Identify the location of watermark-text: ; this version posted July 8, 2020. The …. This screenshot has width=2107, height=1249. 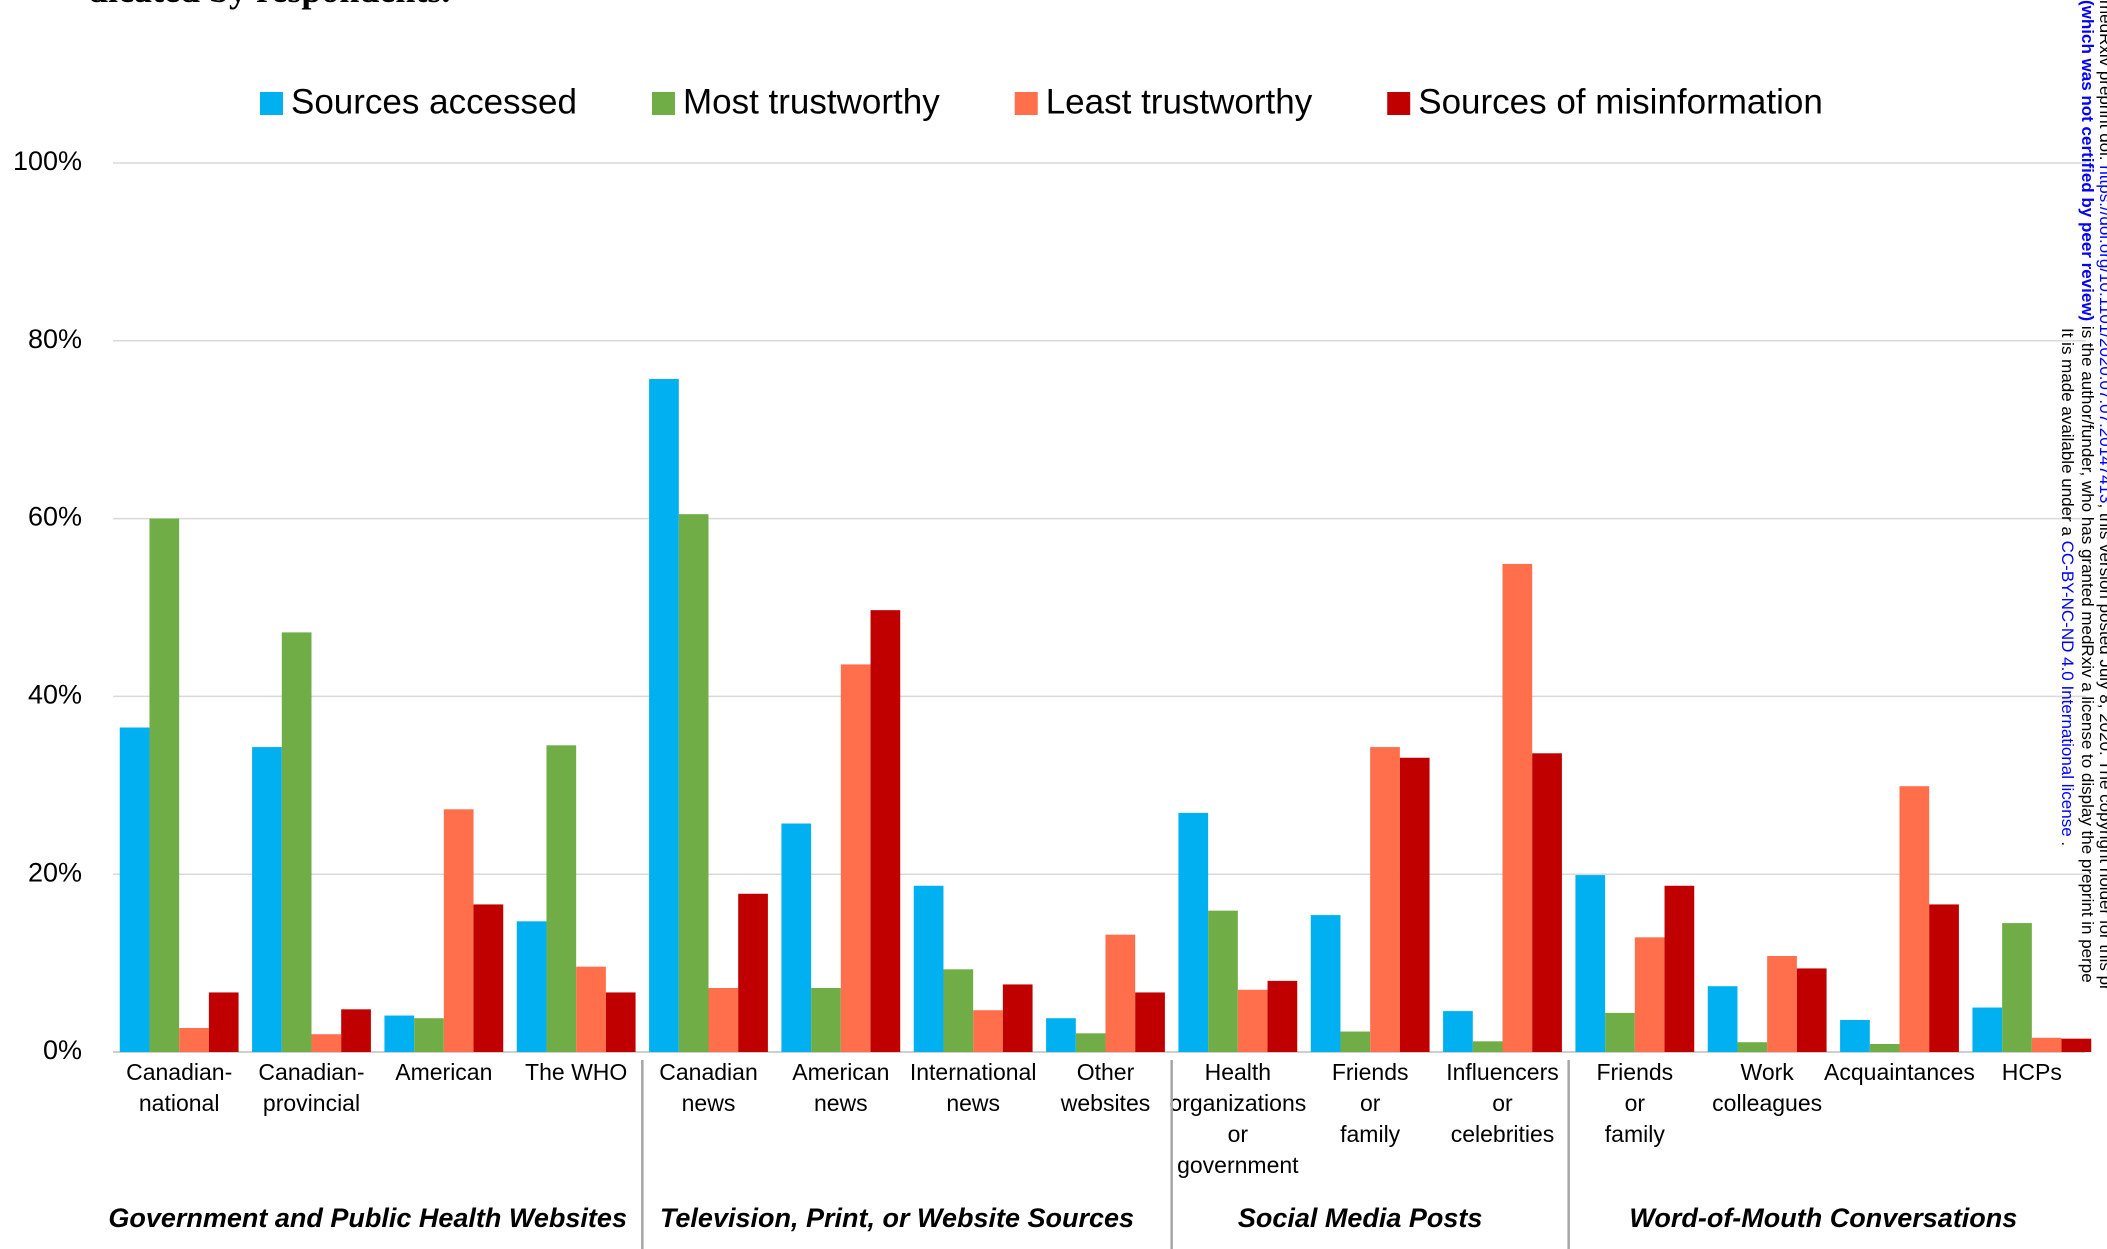
(2101, 747).